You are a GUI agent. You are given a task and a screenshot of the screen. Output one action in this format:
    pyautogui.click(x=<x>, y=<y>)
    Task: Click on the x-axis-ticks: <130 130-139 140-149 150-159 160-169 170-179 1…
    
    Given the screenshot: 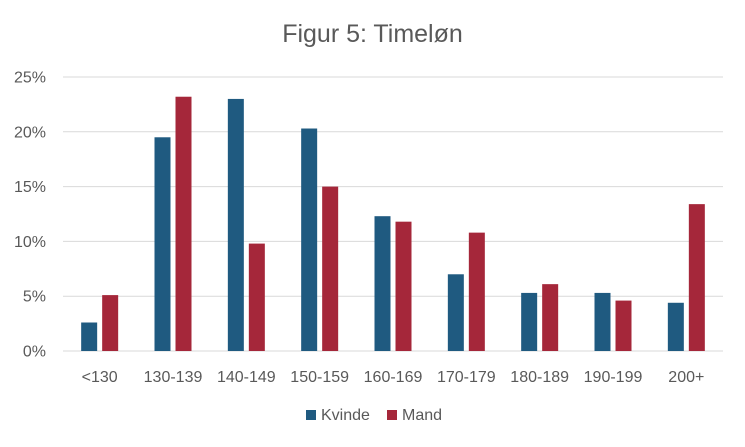 What is the action you would take?
    pyautogui.click(x=393, y=377)
    